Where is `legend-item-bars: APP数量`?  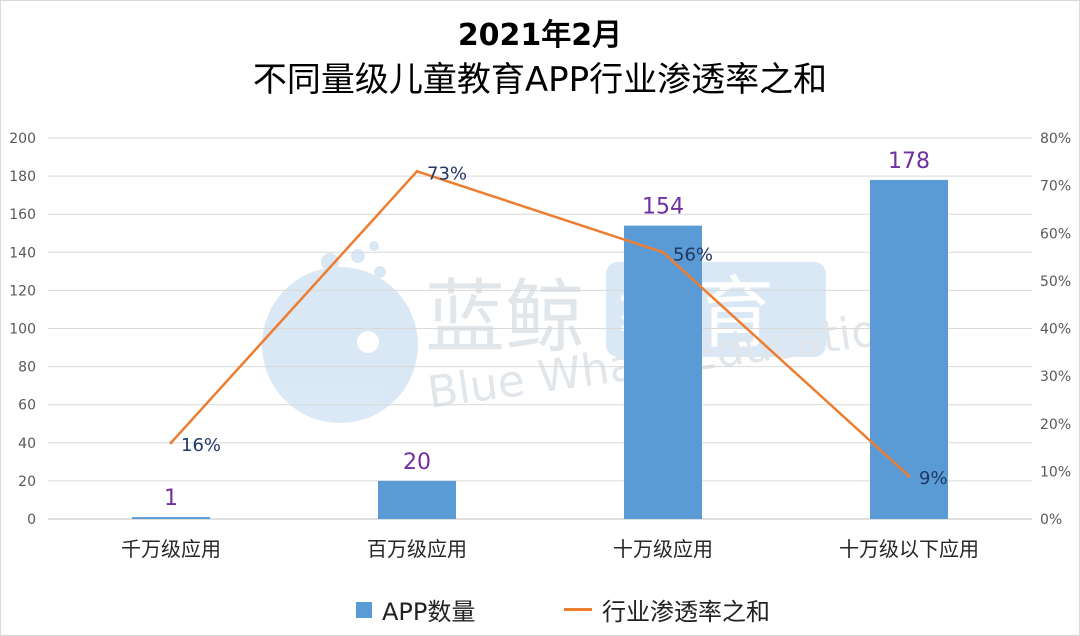 legend-item-bars: APP数量 is located at coordinates (415, 609).